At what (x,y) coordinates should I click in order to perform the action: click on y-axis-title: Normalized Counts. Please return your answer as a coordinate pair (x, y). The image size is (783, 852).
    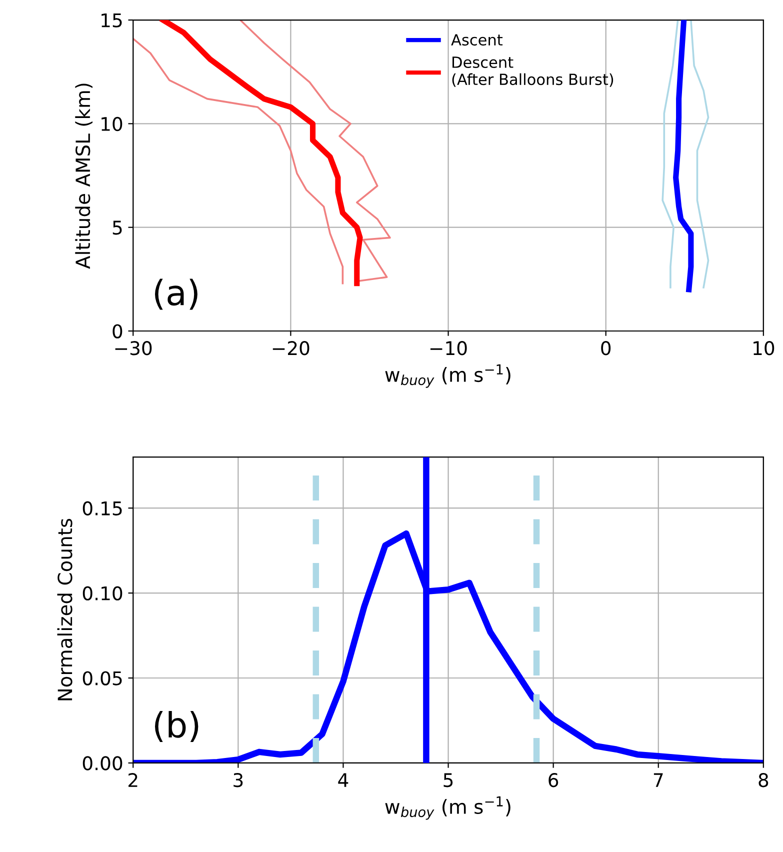
    Looking at the image, I should click on (64, 609).